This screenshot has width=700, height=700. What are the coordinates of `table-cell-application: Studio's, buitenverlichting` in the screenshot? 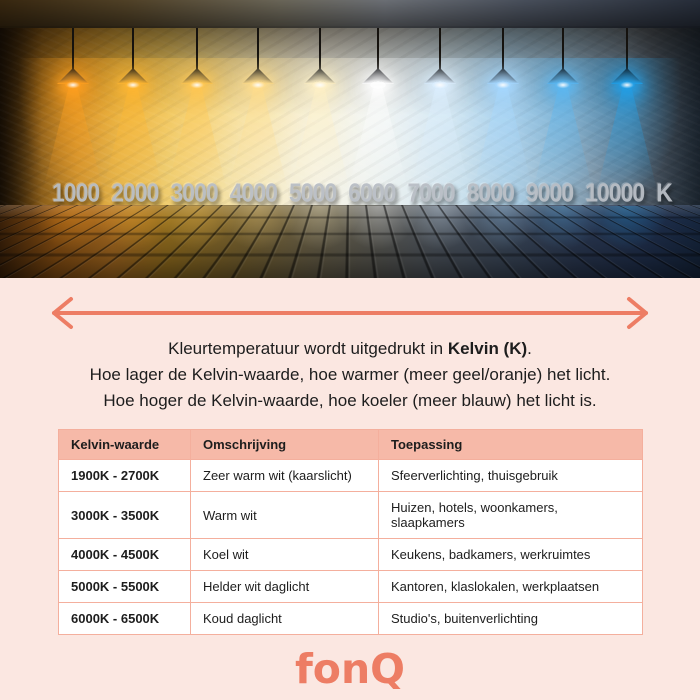 It's located at (510, 618).